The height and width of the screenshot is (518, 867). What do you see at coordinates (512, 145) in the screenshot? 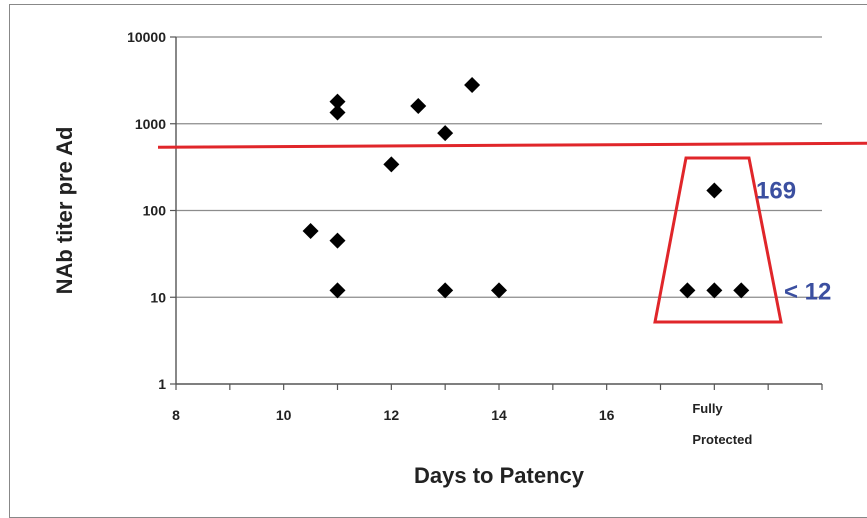
I see `threshold-line` at bounding box center [512, 145].